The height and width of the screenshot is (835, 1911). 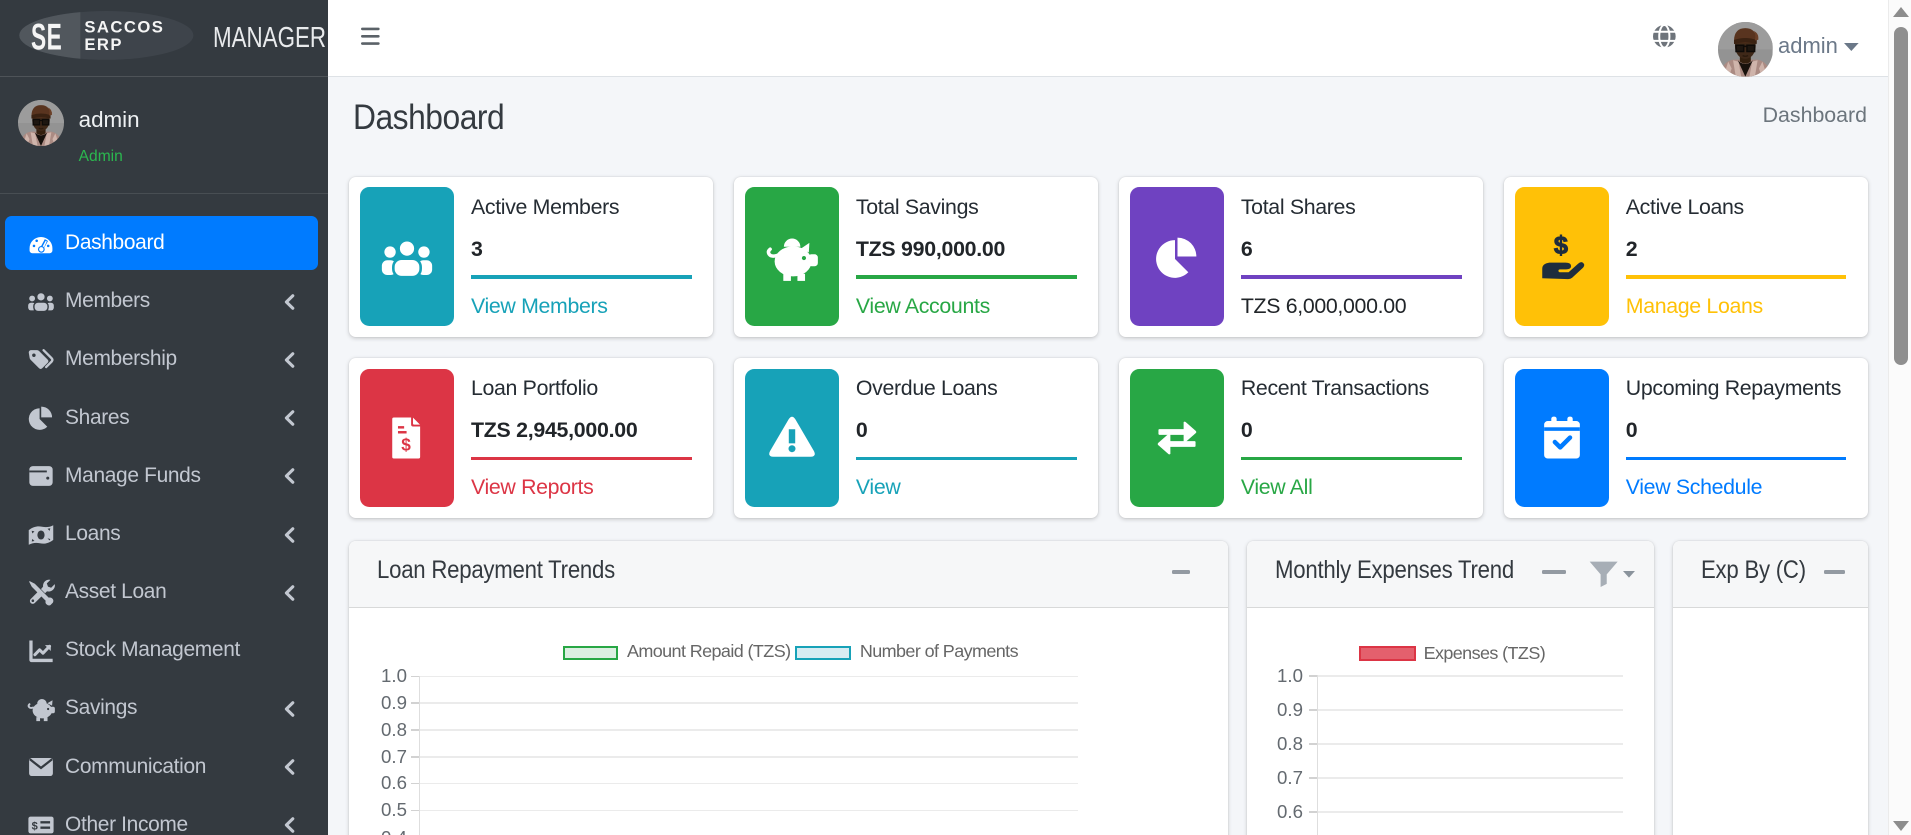 What do you see at coordinates (46, 37) in the screenshot?
I see `svg-text: SE` at bounding box center [46, 37].